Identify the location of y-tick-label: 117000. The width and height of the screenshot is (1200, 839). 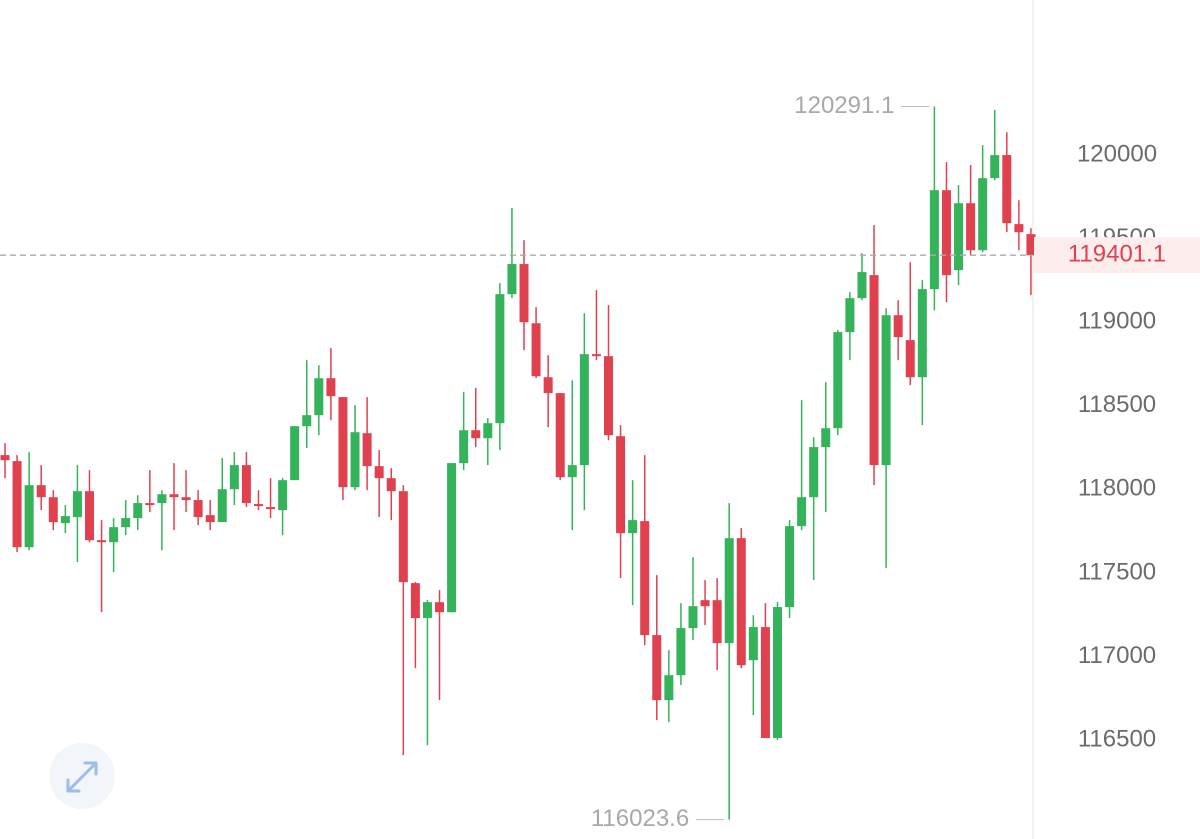
(1117, 655).